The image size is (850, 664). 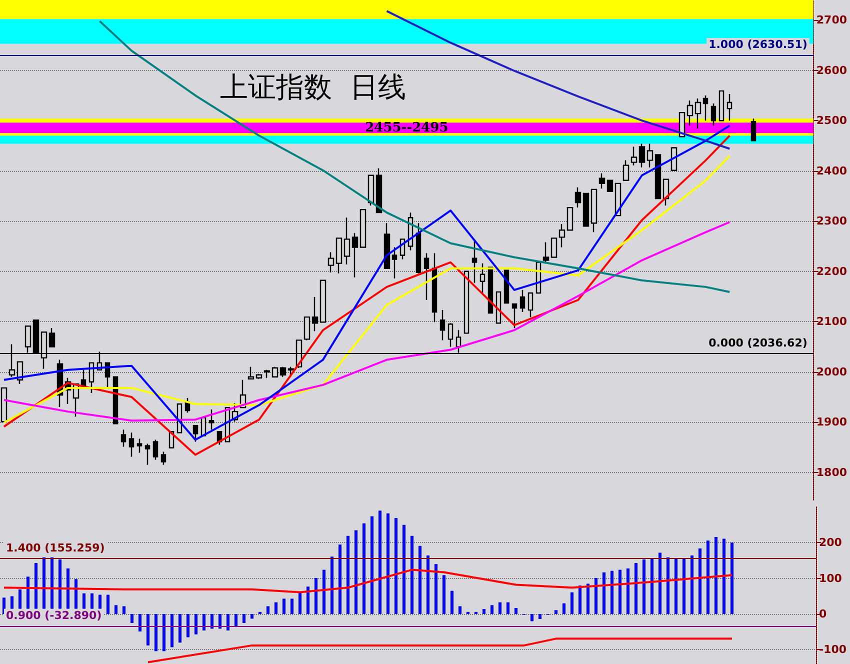 What do you see at coordinates (406, 128) in the screenshot?
I see `band-label: 2455--2495` at bounding box center [406, 128].